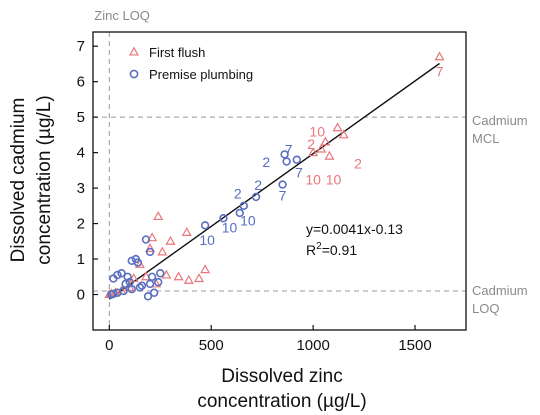 The height and width of the screenshot is (415, 540). What do you see at coordinates (281, 401) in the screenshot?
I see `x-axis-title-line-2: concentration (µg/L)` at bounding box center [281, 401].